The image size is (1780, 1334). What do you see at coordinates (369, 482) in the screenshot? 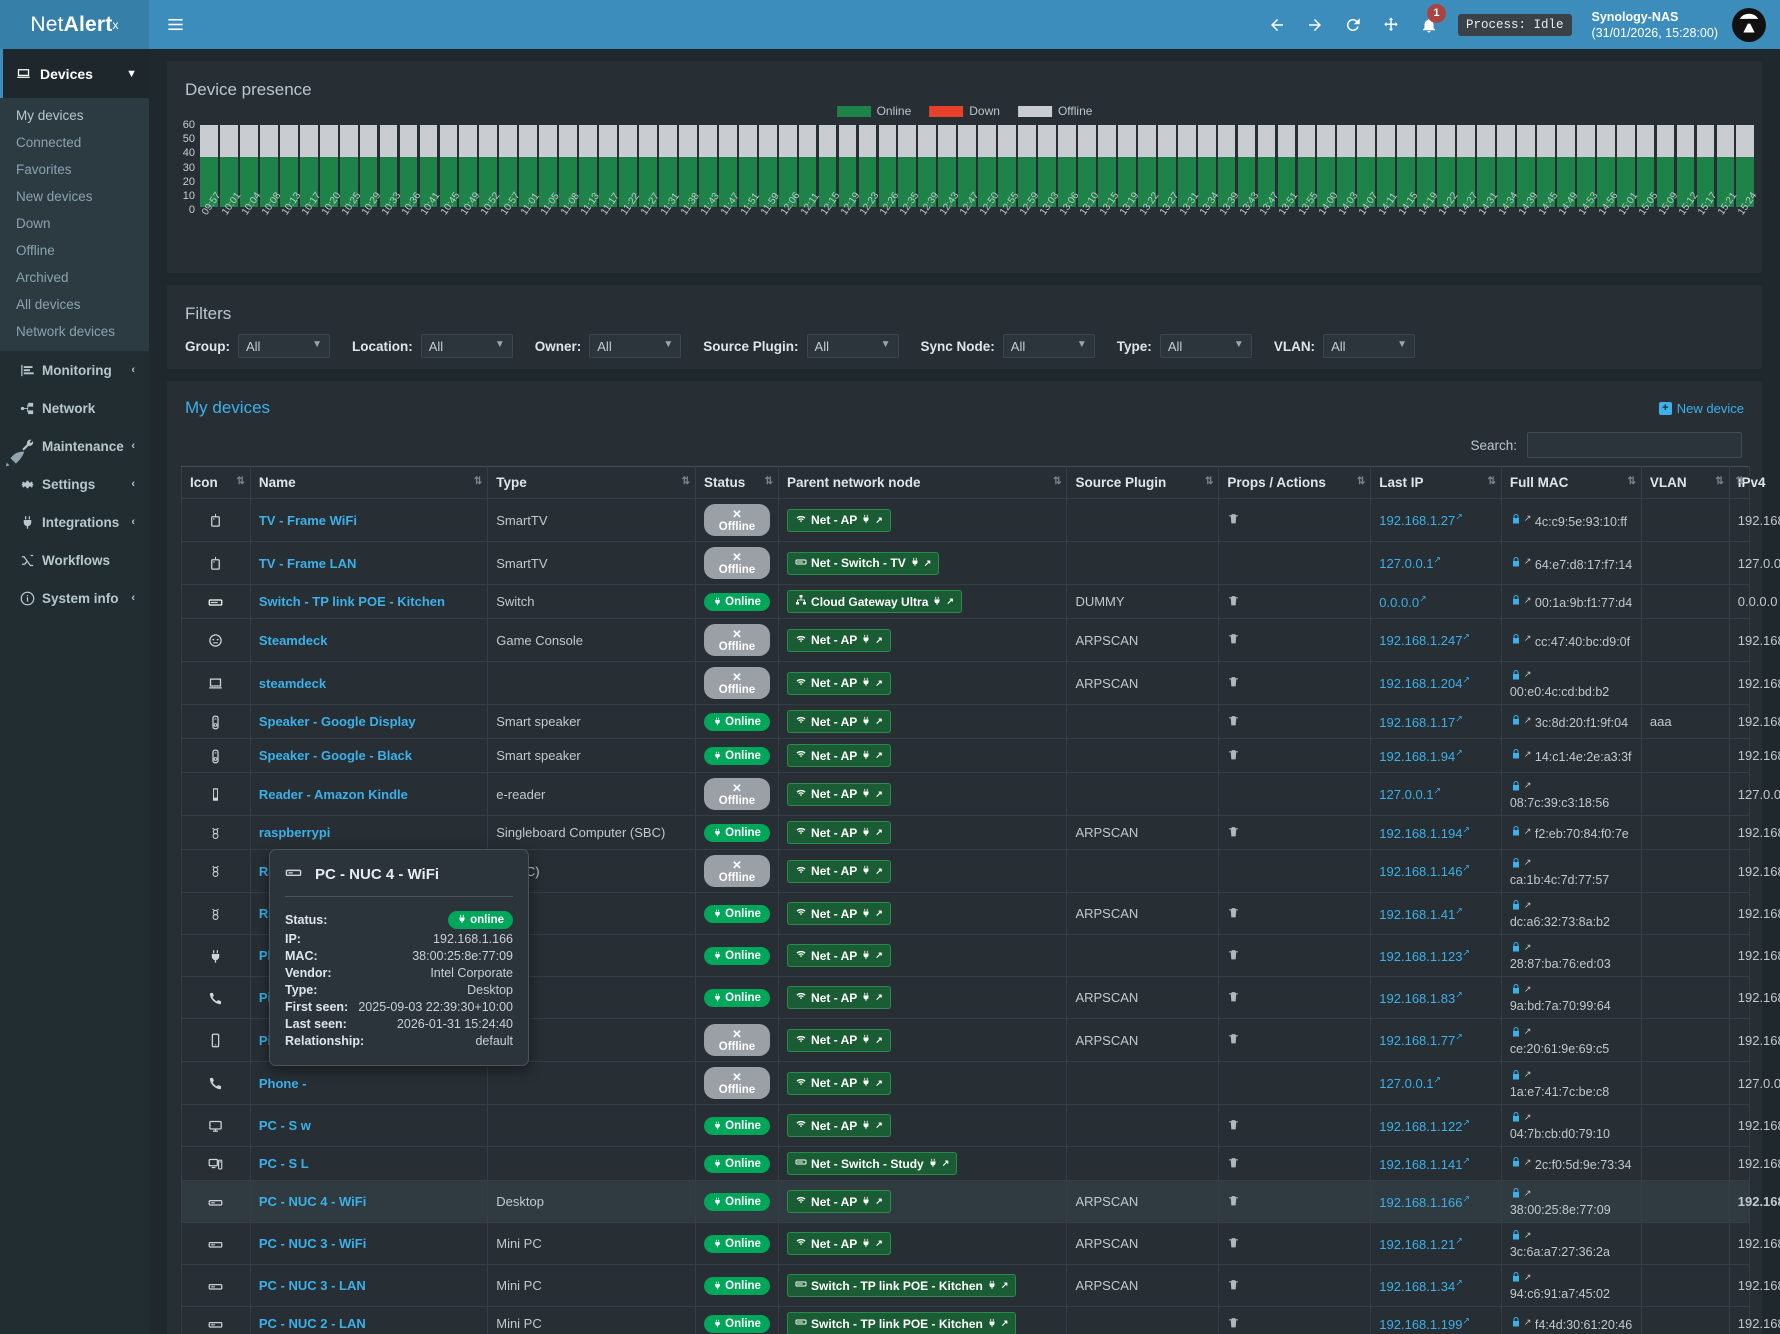
I see `column-header-name: Name ⇅` at bounding box center [369, 482].